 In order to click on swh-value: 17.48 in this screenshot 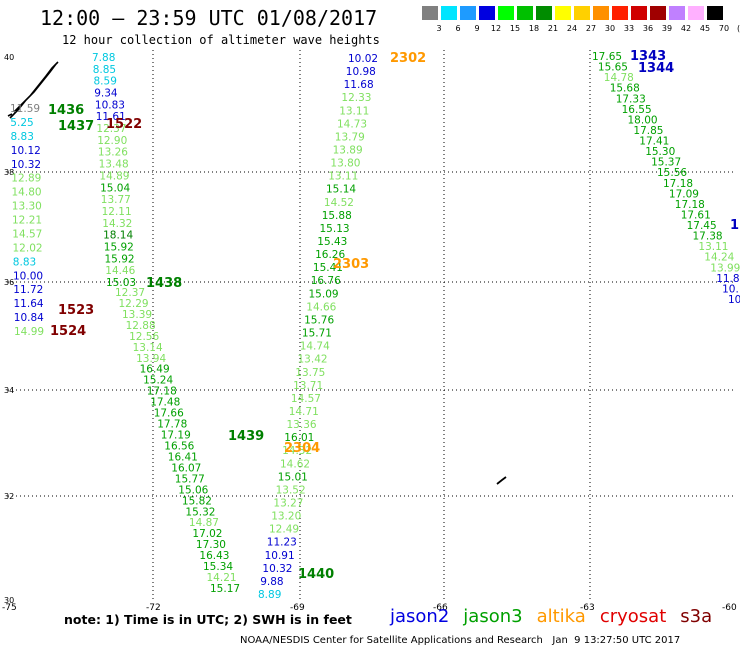, I will do `click(165, 403)`.